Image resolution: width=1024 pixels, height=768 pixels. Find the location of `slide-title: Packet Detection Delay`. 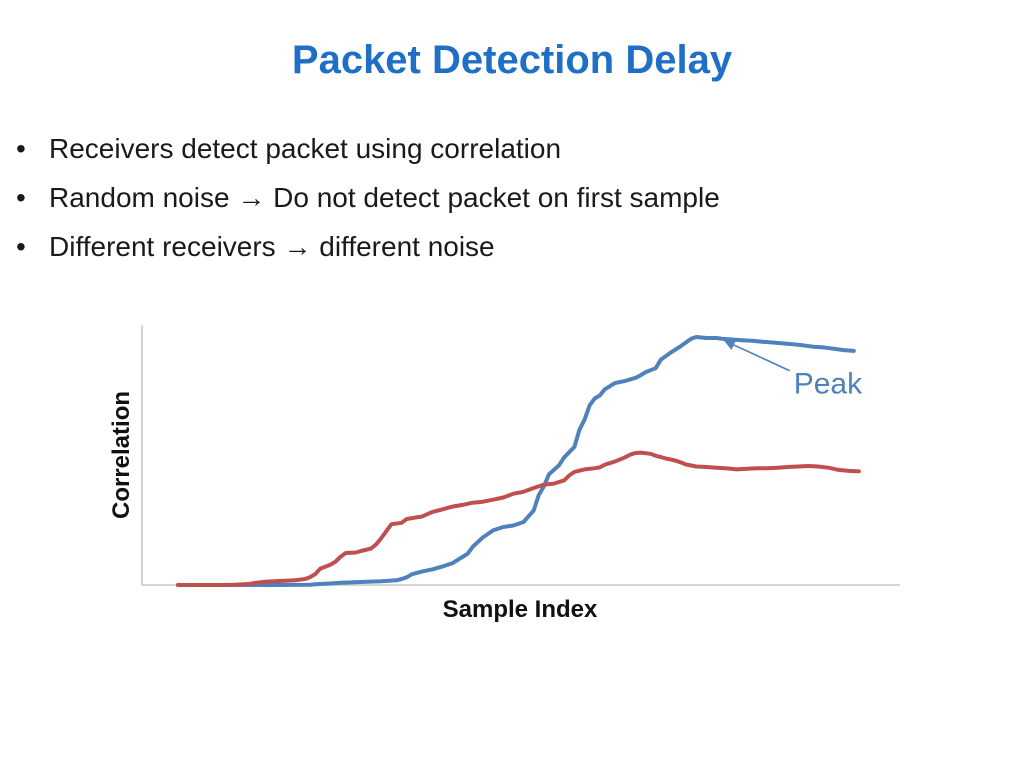

slide-title: Packet Detection Delay is located at coordinates (512, 60).